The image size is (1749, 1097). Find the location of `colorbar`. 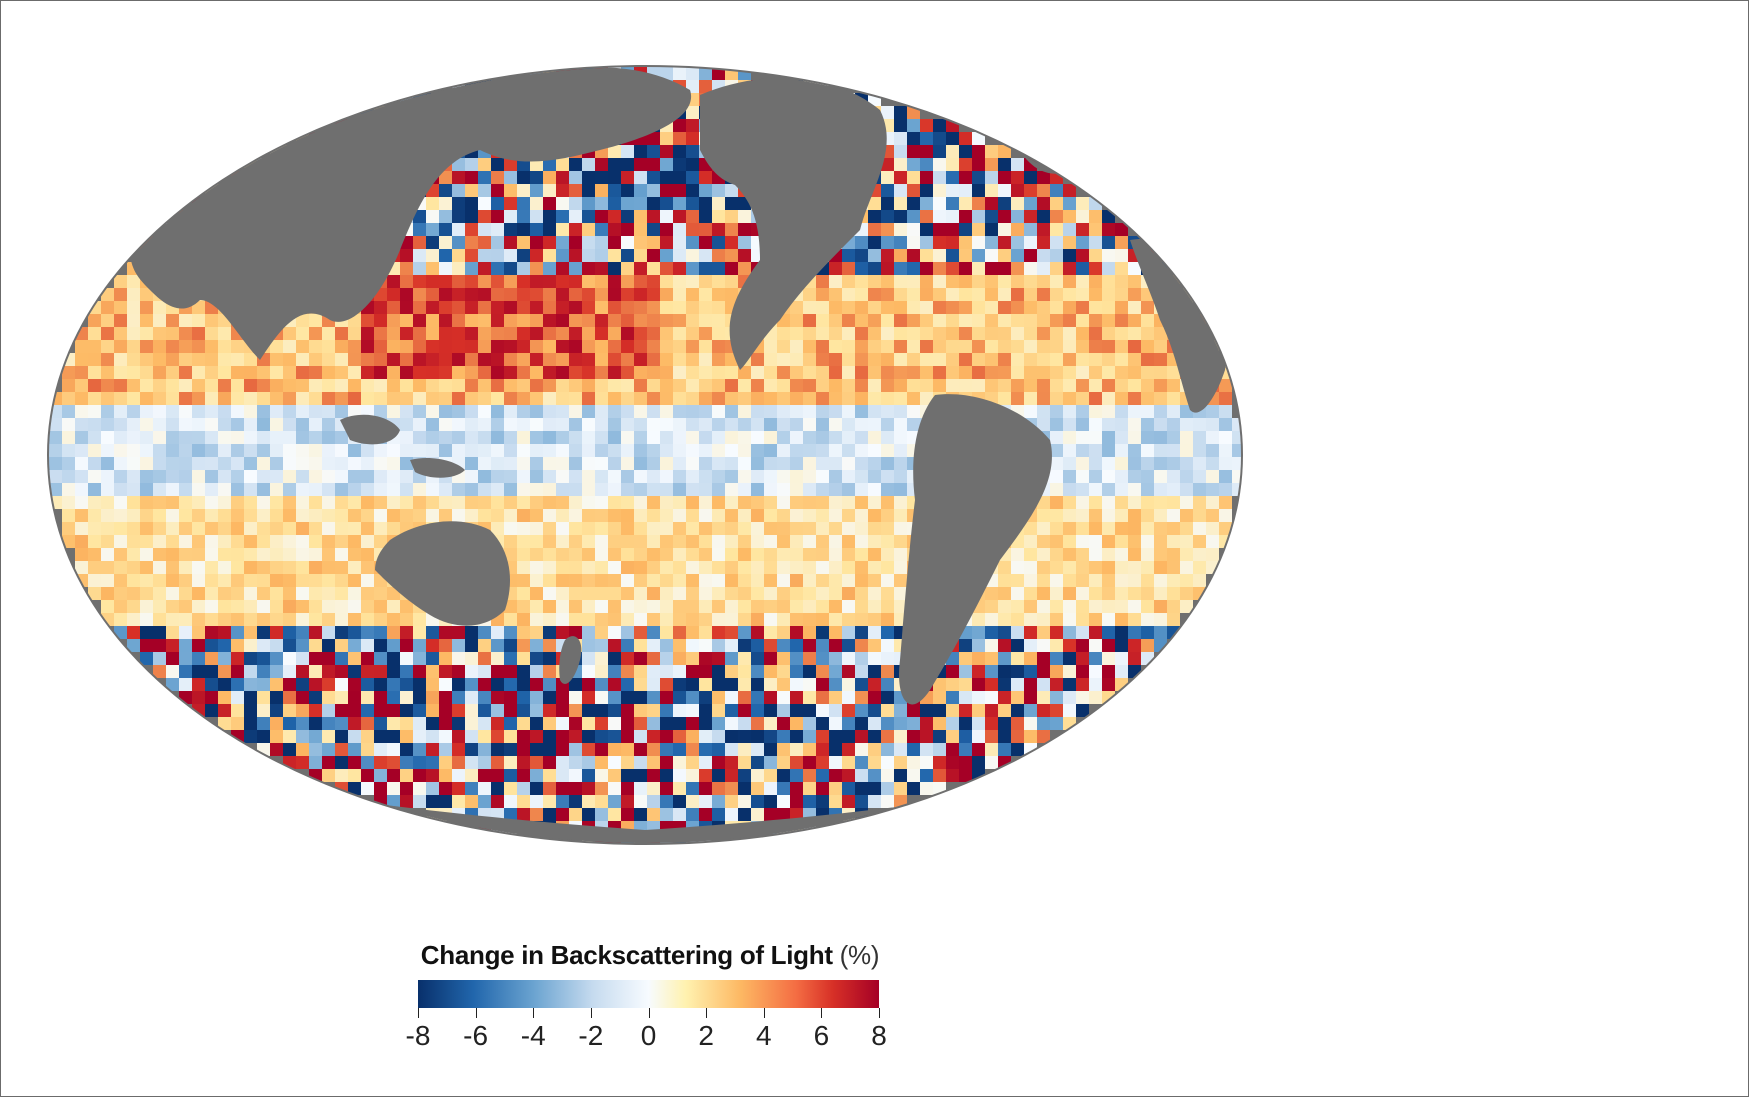

colorbar is located at coordinates (648, 994).